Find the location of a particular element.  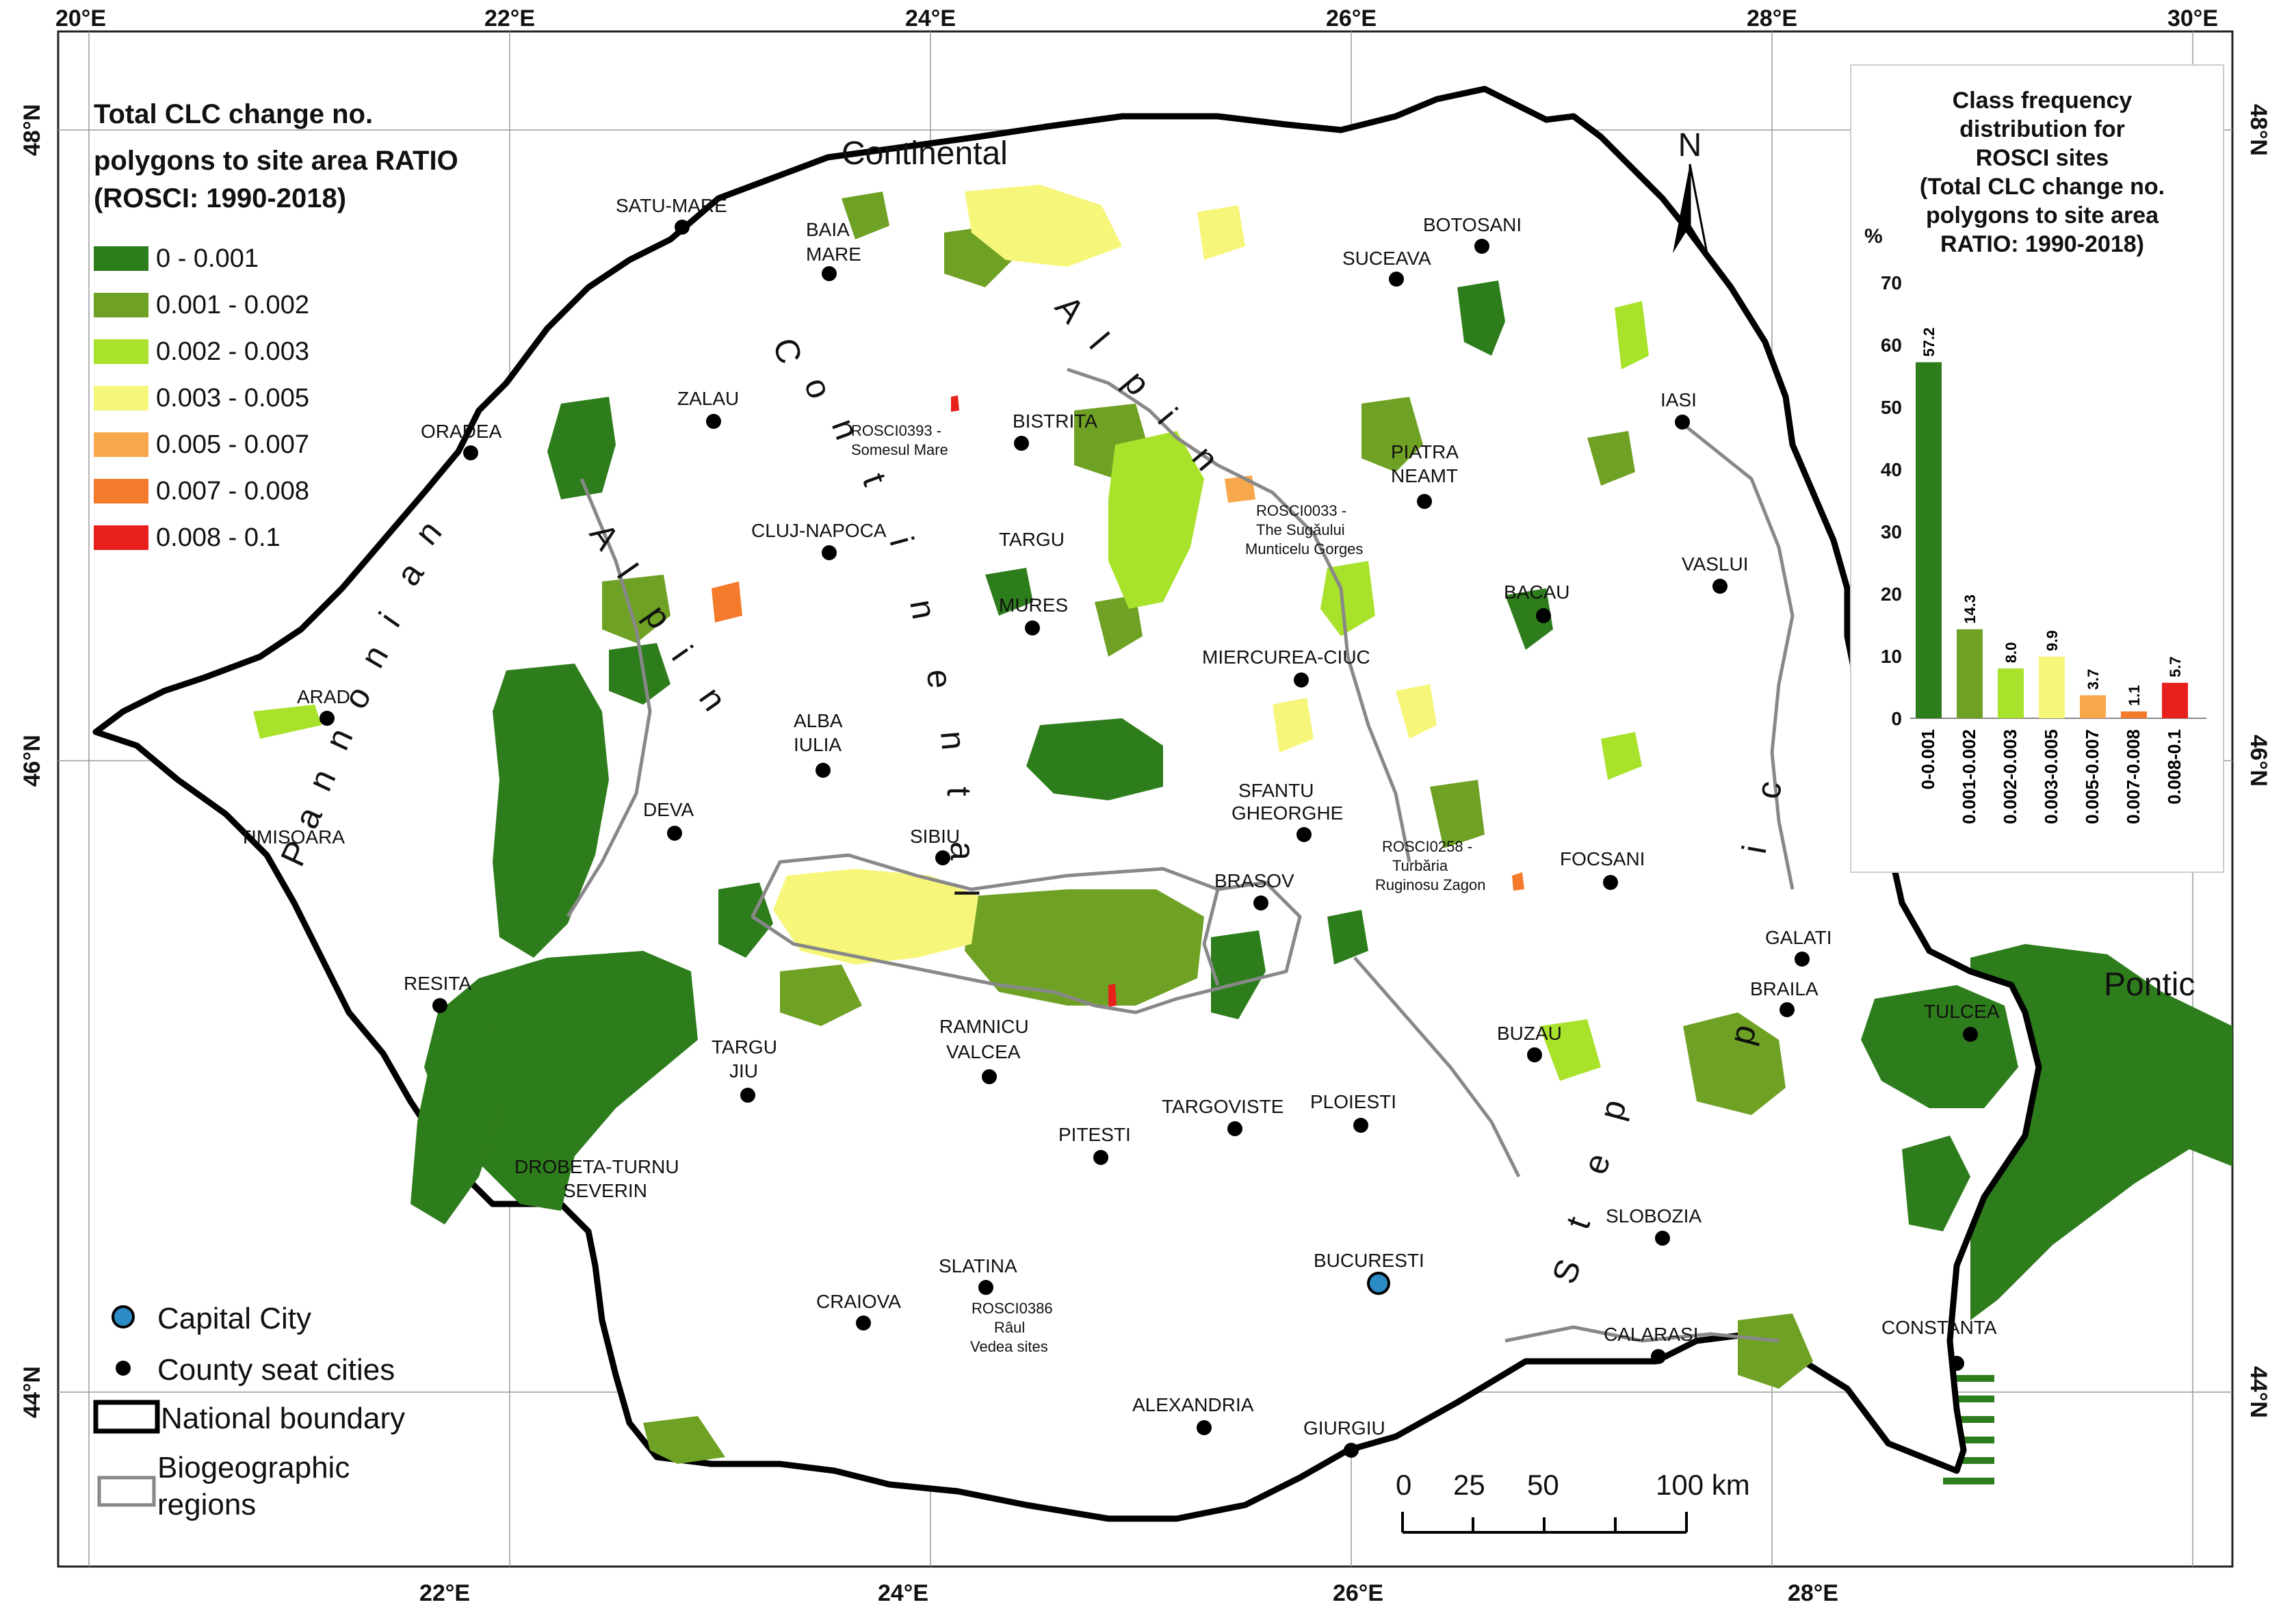

city-label: MARE is located at coordinates (834, 255).